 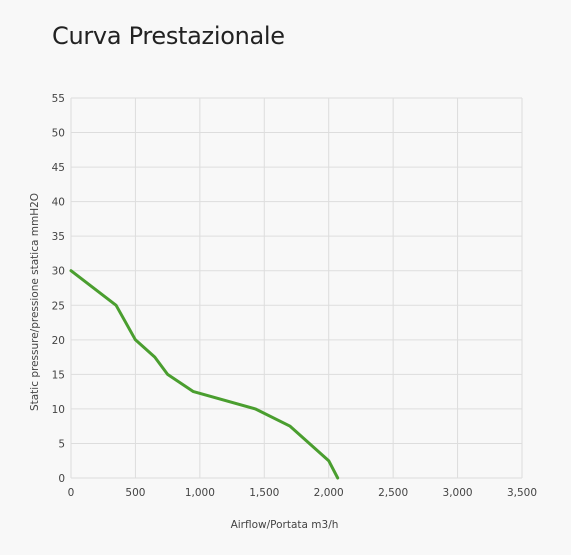 What do you see at coordinates (58, 134) in the screenshot?
I see `y-tick-label: 50` at bounding box center [58, 134].